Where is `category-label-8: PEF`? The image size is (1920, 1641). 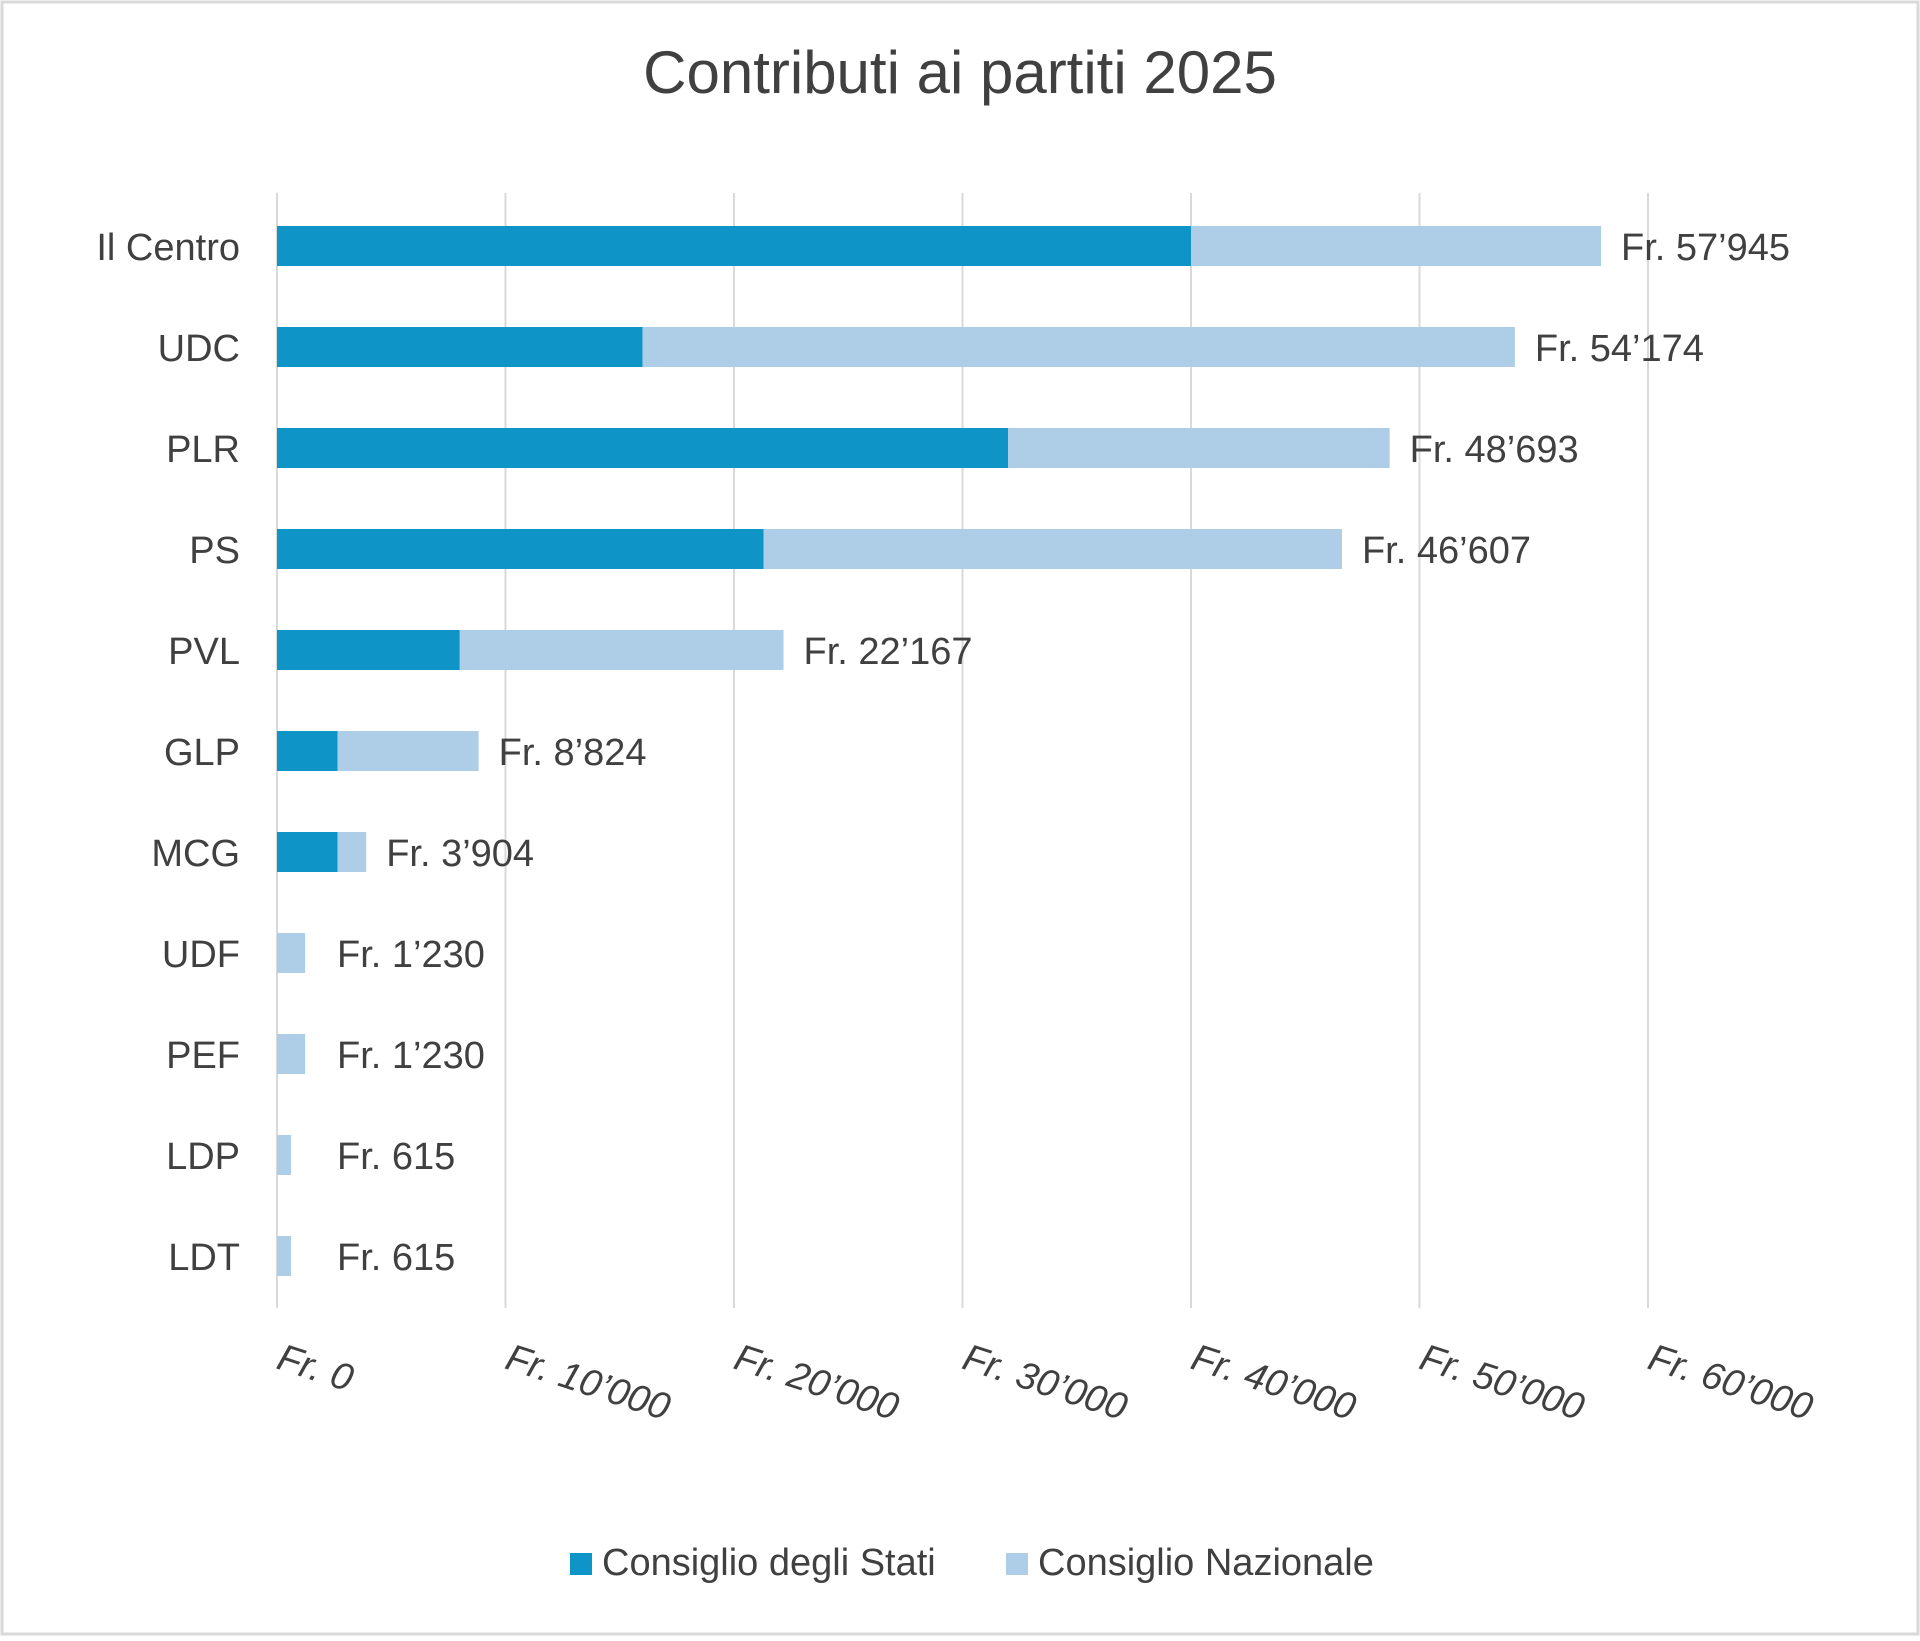 category-label-8: PEF is located at coordinates (203, 1056).